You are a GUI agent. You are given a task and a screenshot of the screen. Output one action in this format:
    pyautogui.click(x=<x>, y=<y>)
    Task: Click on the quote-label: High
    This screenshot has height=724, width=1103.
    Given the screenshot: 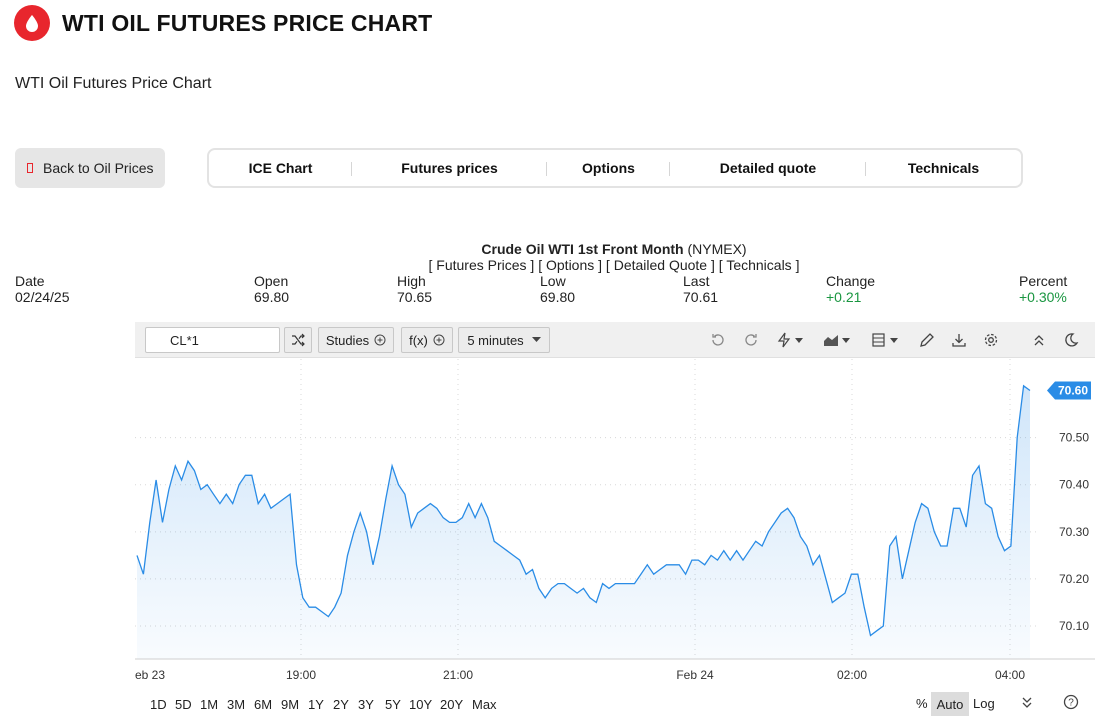 What is the action you would take?
    pyautogui.click(x=411, y=281)
    